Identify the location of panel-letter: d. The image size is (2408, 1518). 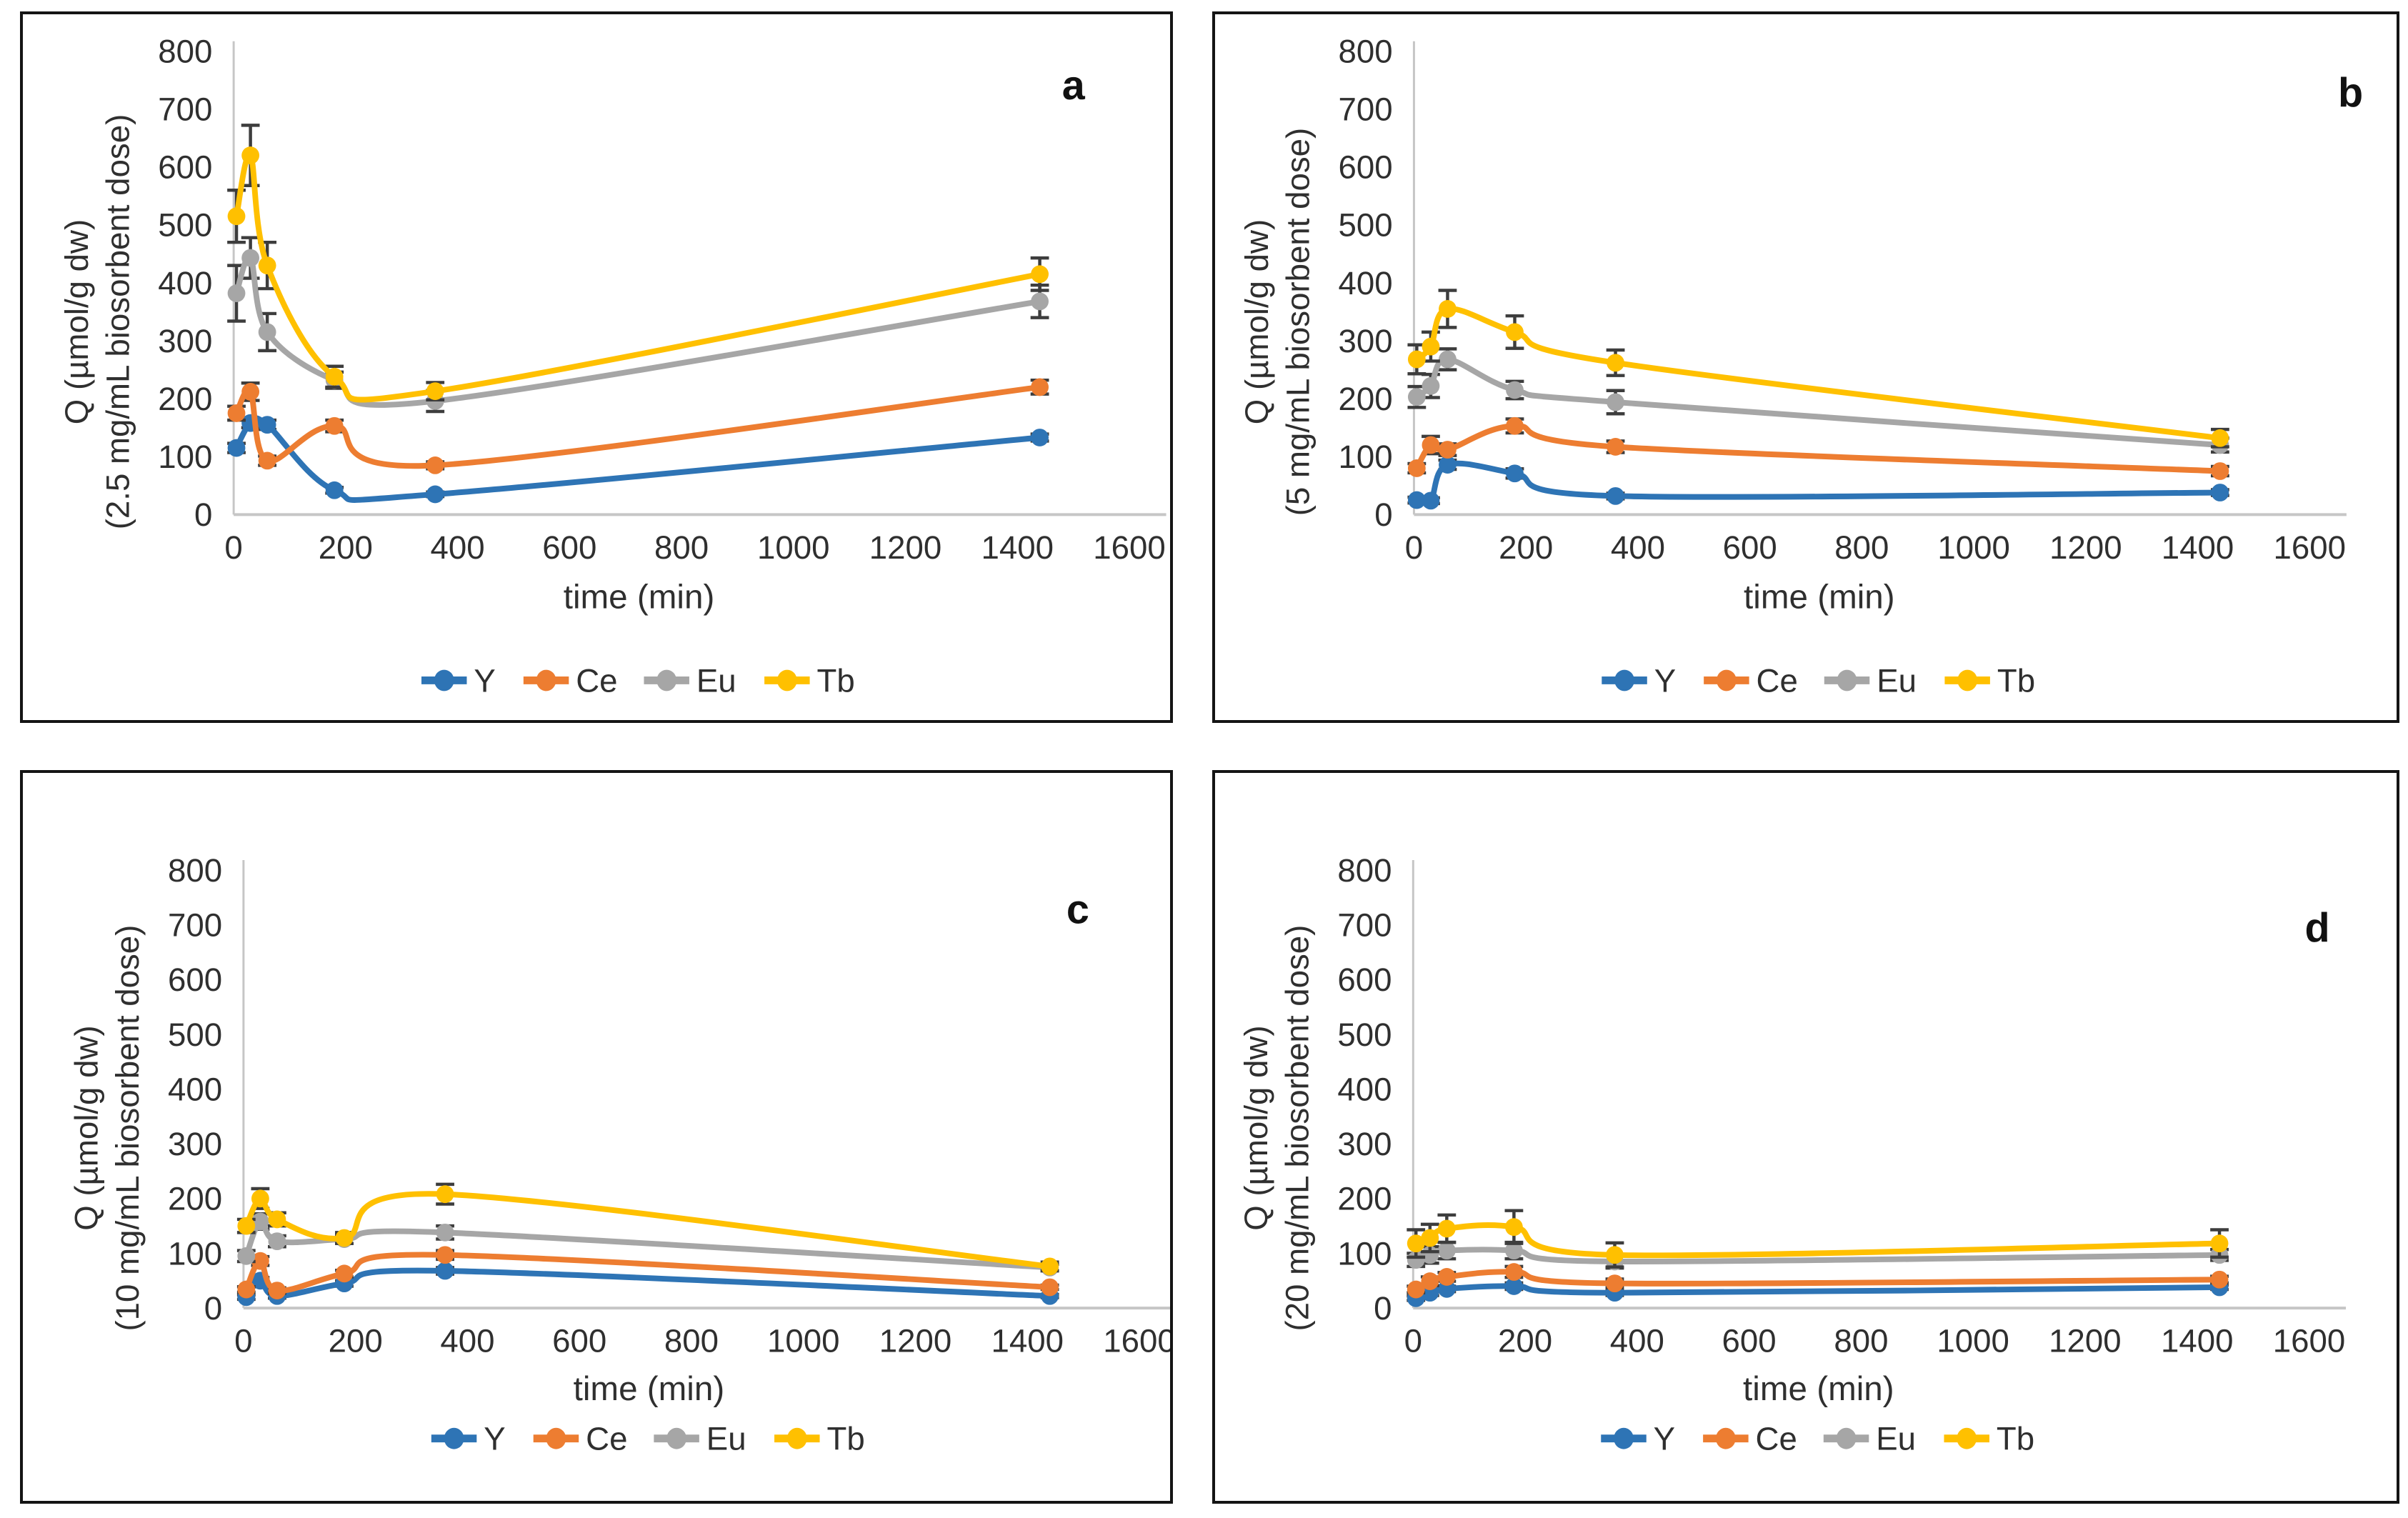
(2317, 928).